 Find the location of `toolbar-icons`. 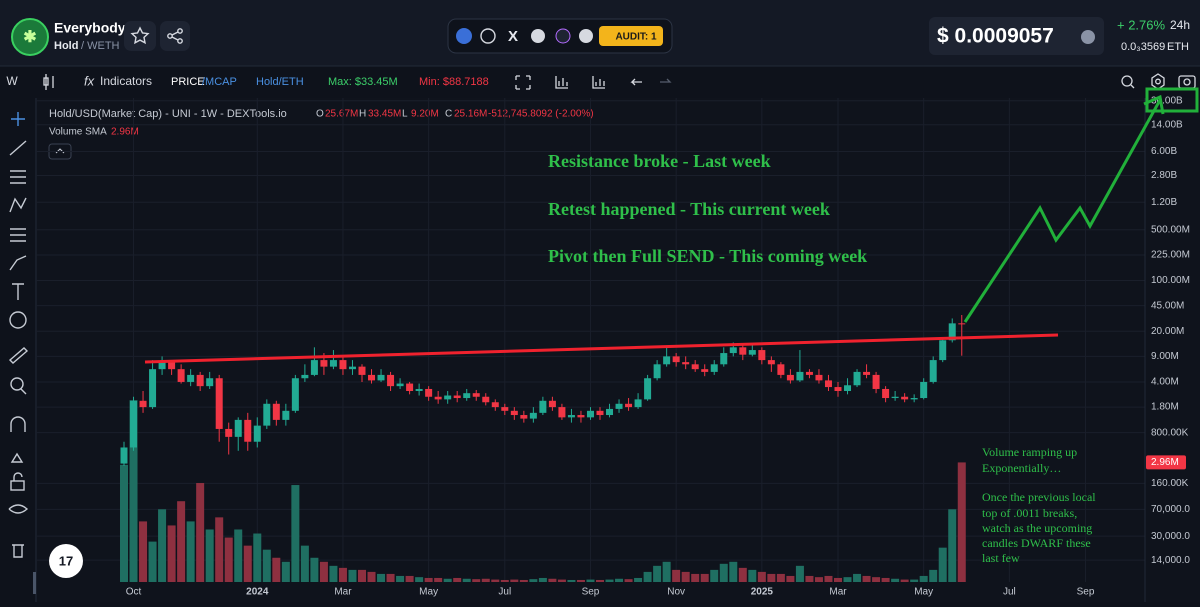

toolbar-icons is located at coordinates (855, 81).